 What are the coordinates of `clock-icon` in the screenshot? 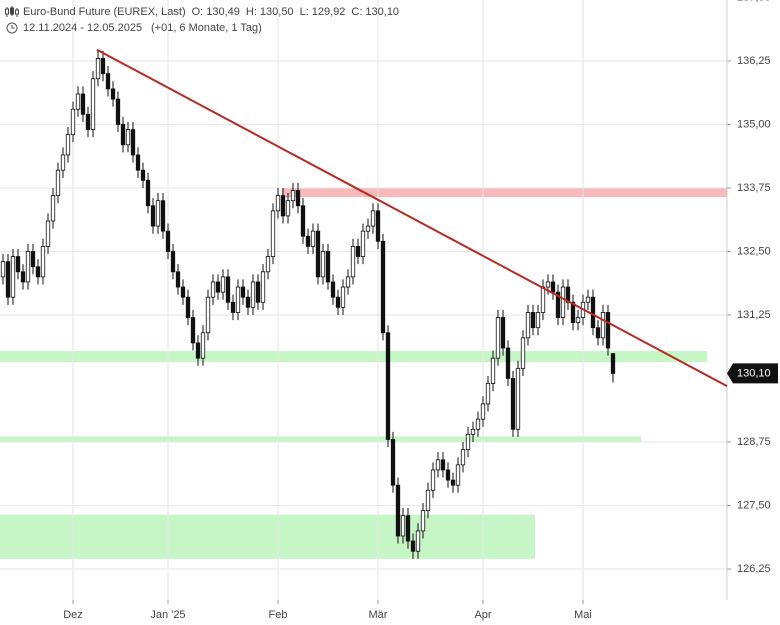 It's located at (12, 28).